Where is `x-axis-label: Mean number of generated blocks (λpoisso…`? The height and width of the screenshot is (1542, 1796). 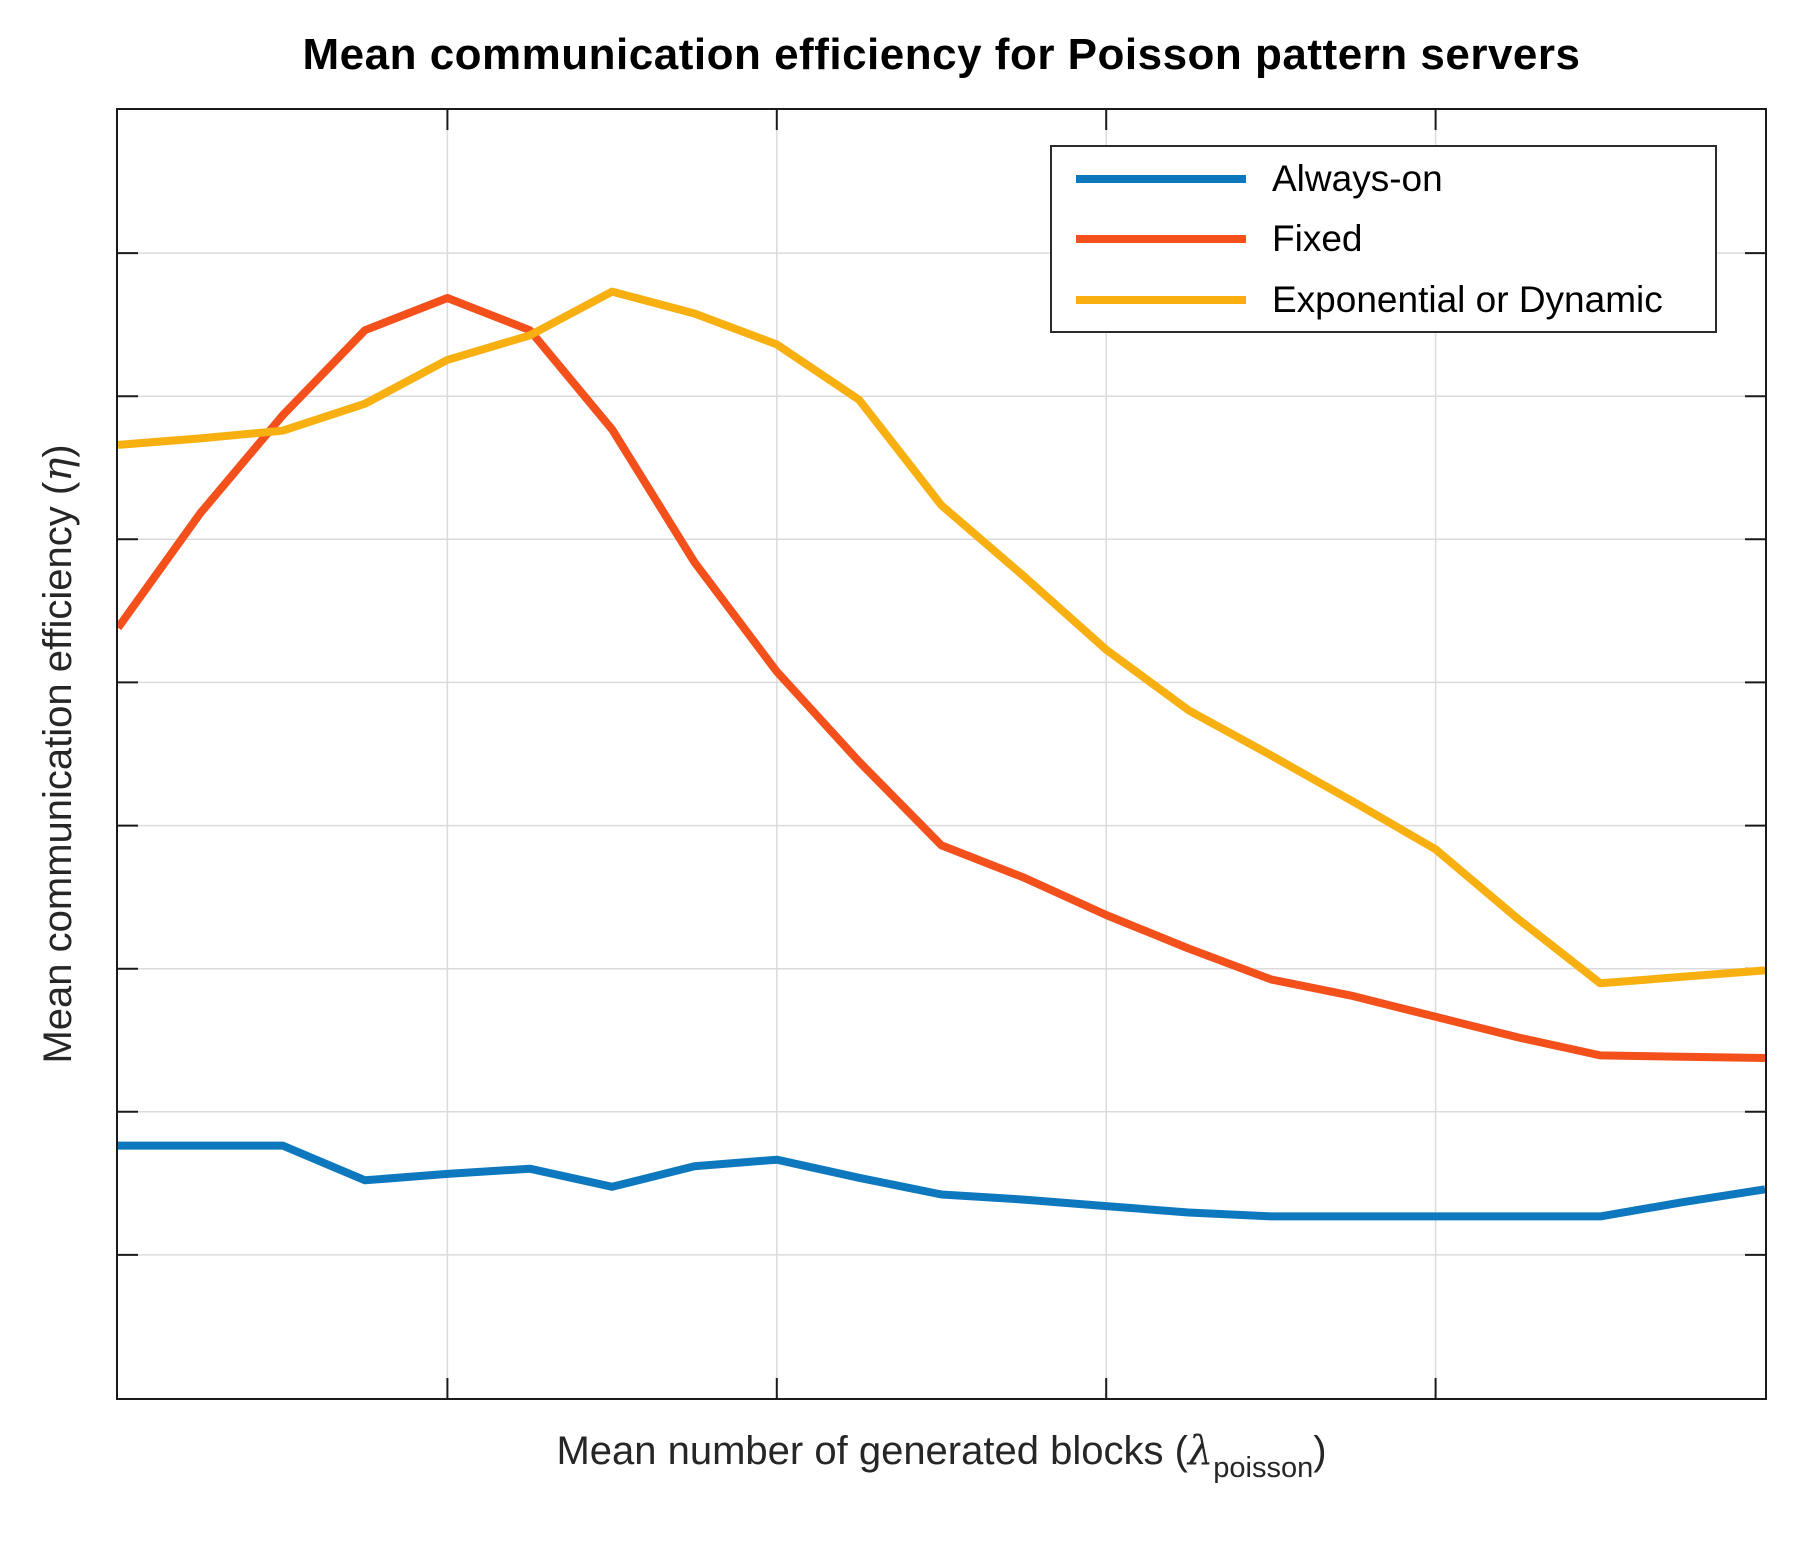 x-axis-label: Mean number of generated blocks (λpoisso… is located at coordinates (941, 1456).